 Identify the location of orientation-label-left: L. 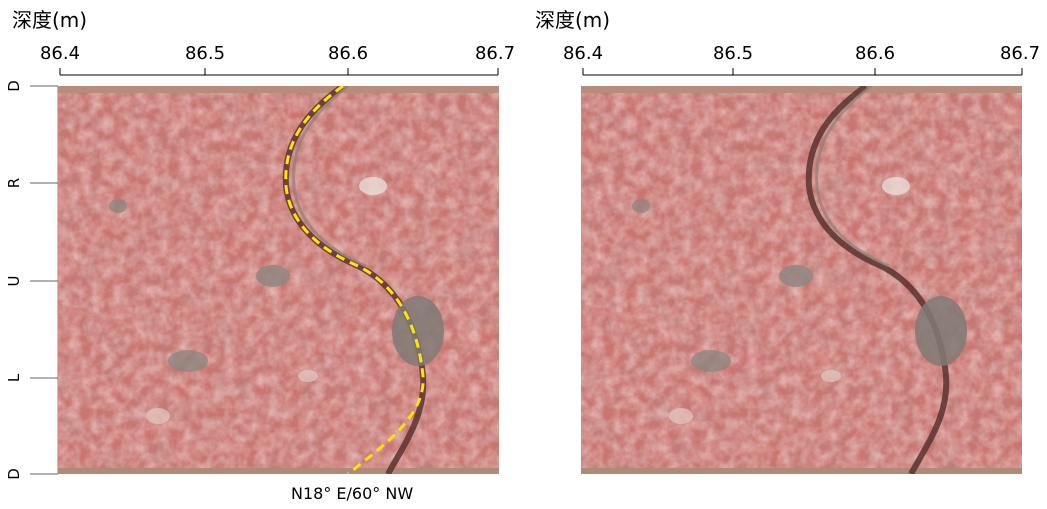
(14, 378).